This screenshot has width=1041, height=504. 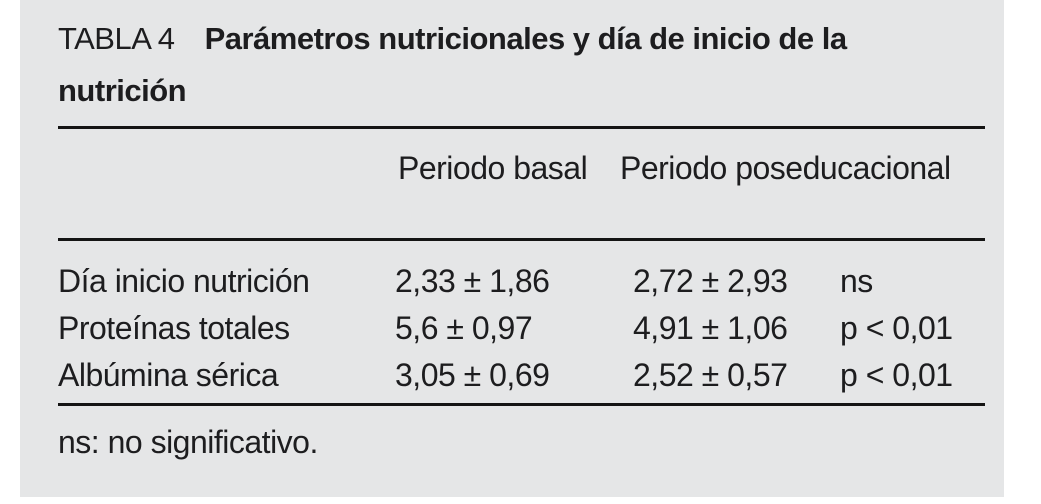 I want to click on table-header-row: Periodo basal Periodo poseducacional, so click(x=521, y=168).